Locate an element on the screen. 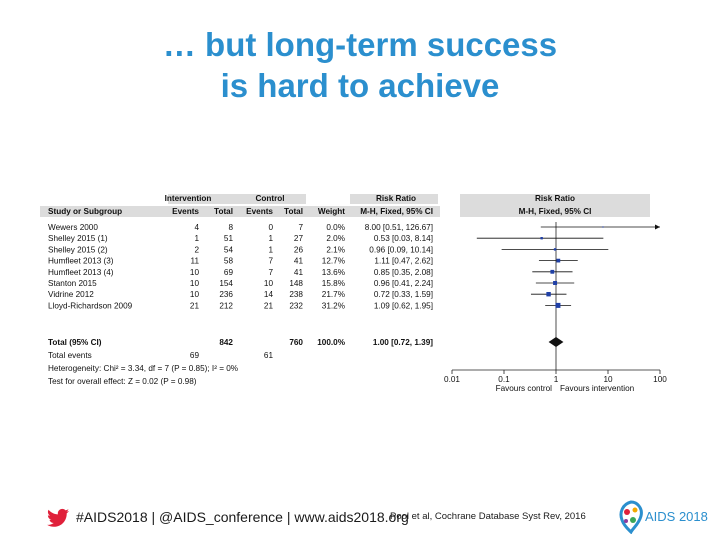 This screenshot has width=720, height=540. x-tick-label: 10 is located at coordinates (608, 379).